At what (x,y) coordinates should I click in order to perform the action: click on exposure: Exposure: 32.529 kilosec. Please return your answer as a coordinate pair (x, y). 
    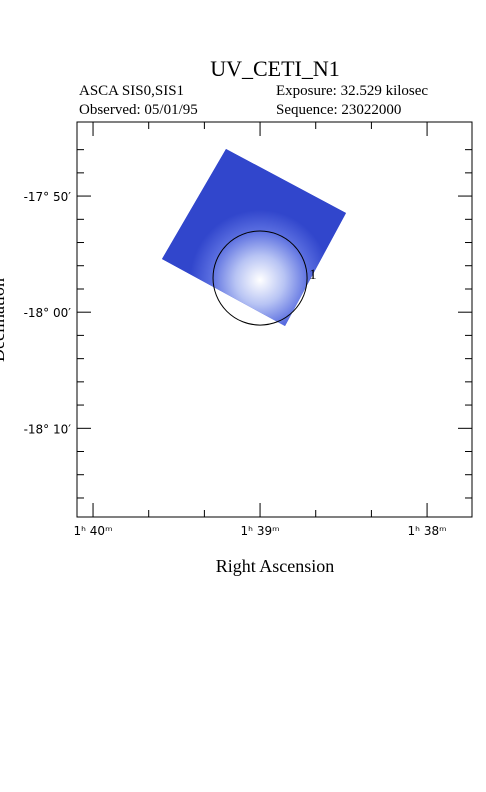
    Looking at the image, I should click on (352, 91).